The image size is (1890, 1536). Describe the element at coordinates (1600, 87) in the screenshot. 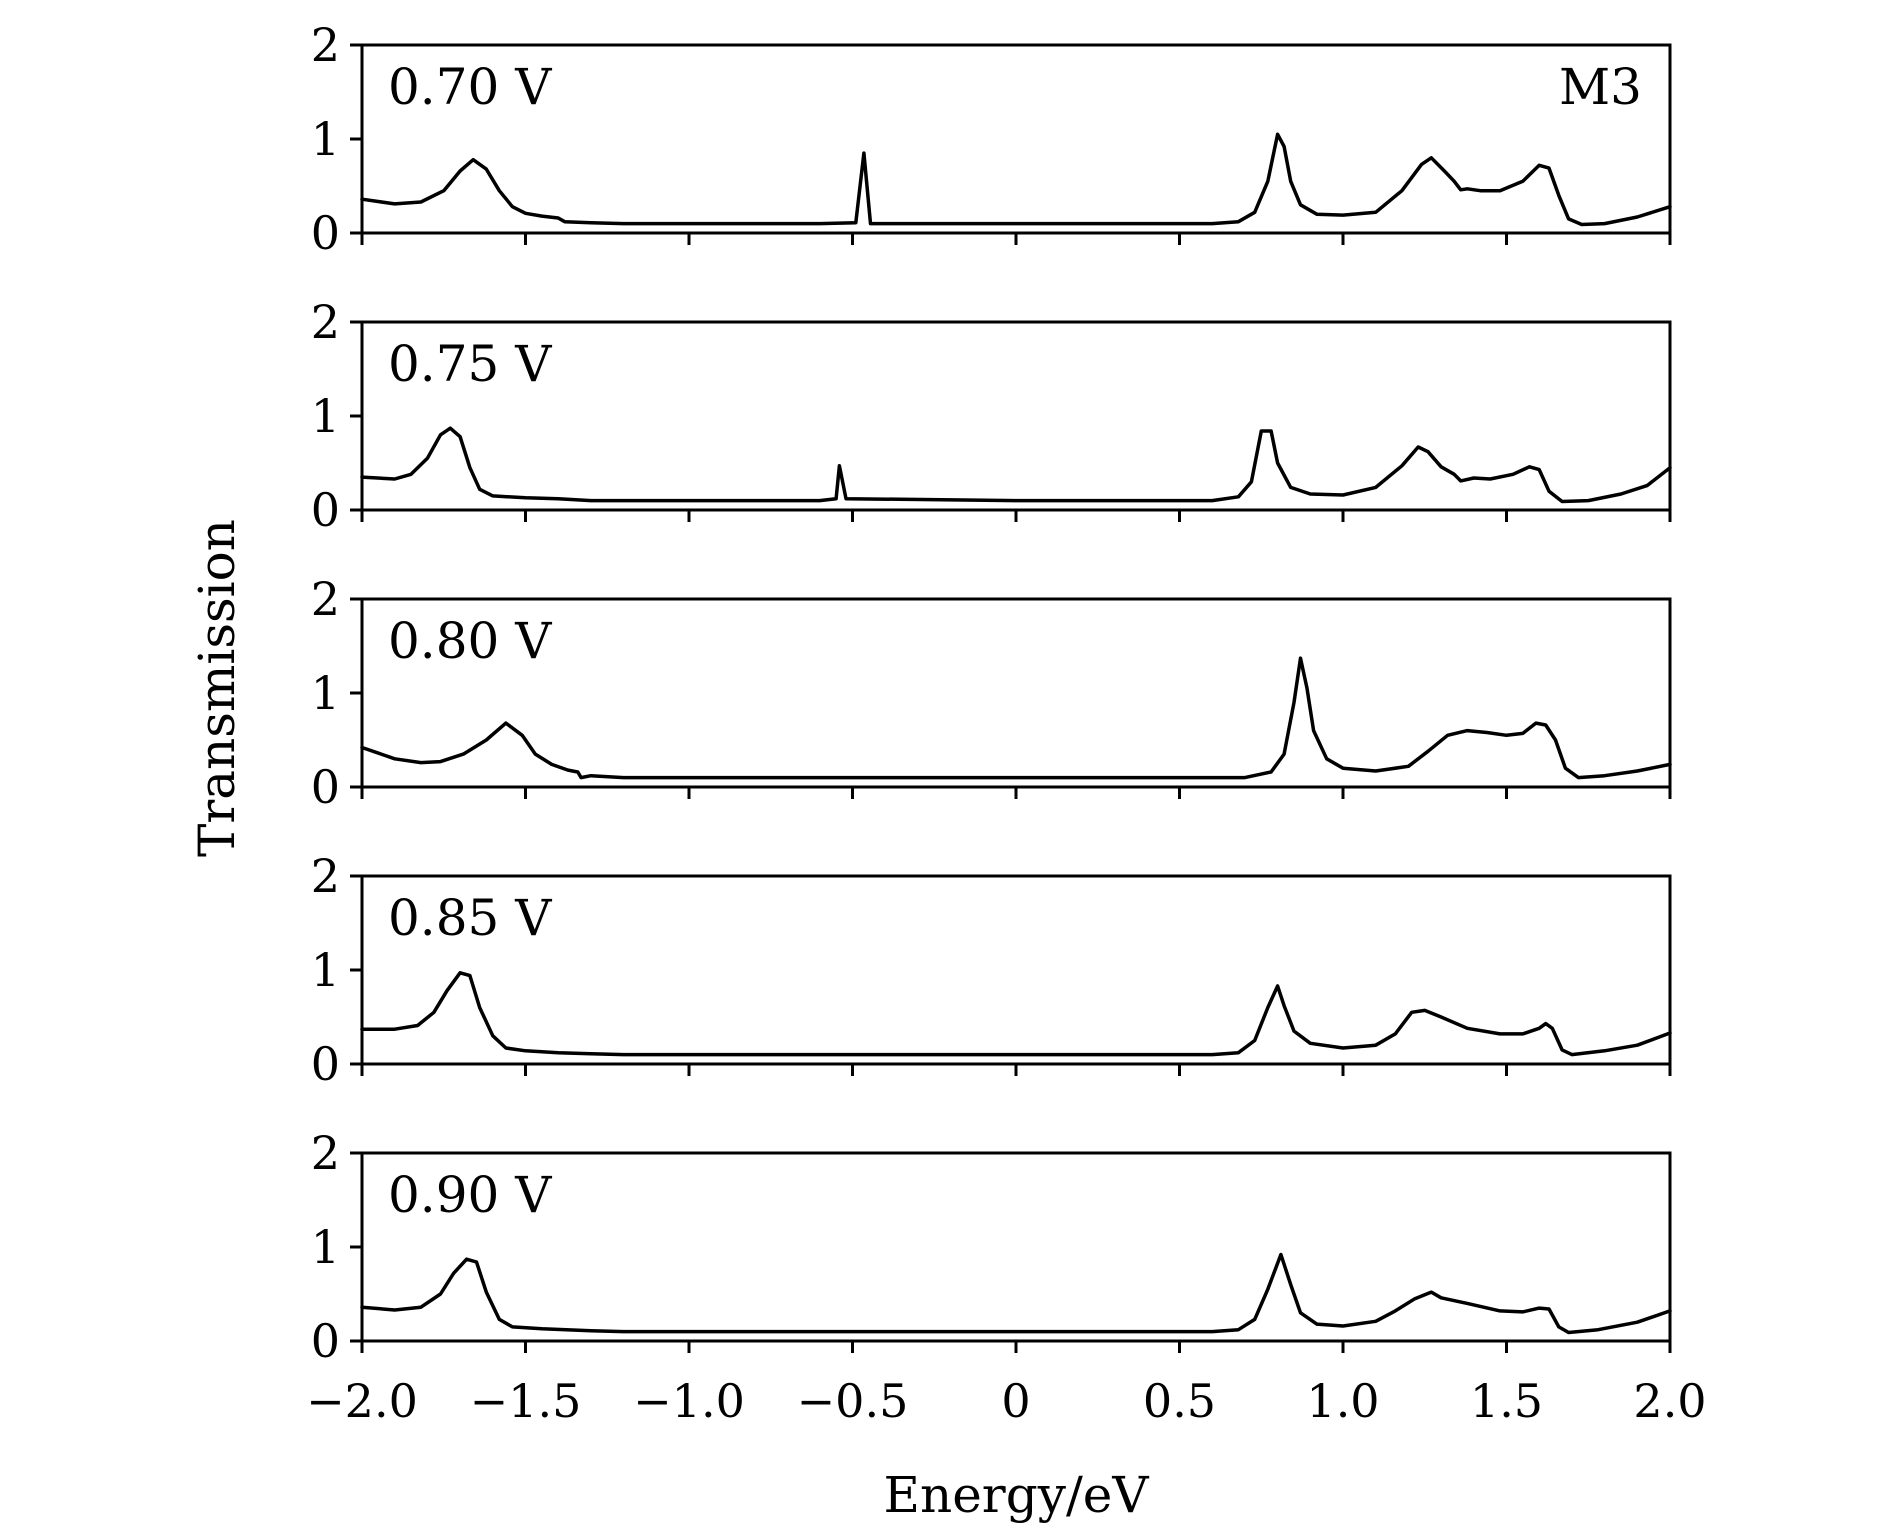

I see `corner-label-m3: M3` at that location.